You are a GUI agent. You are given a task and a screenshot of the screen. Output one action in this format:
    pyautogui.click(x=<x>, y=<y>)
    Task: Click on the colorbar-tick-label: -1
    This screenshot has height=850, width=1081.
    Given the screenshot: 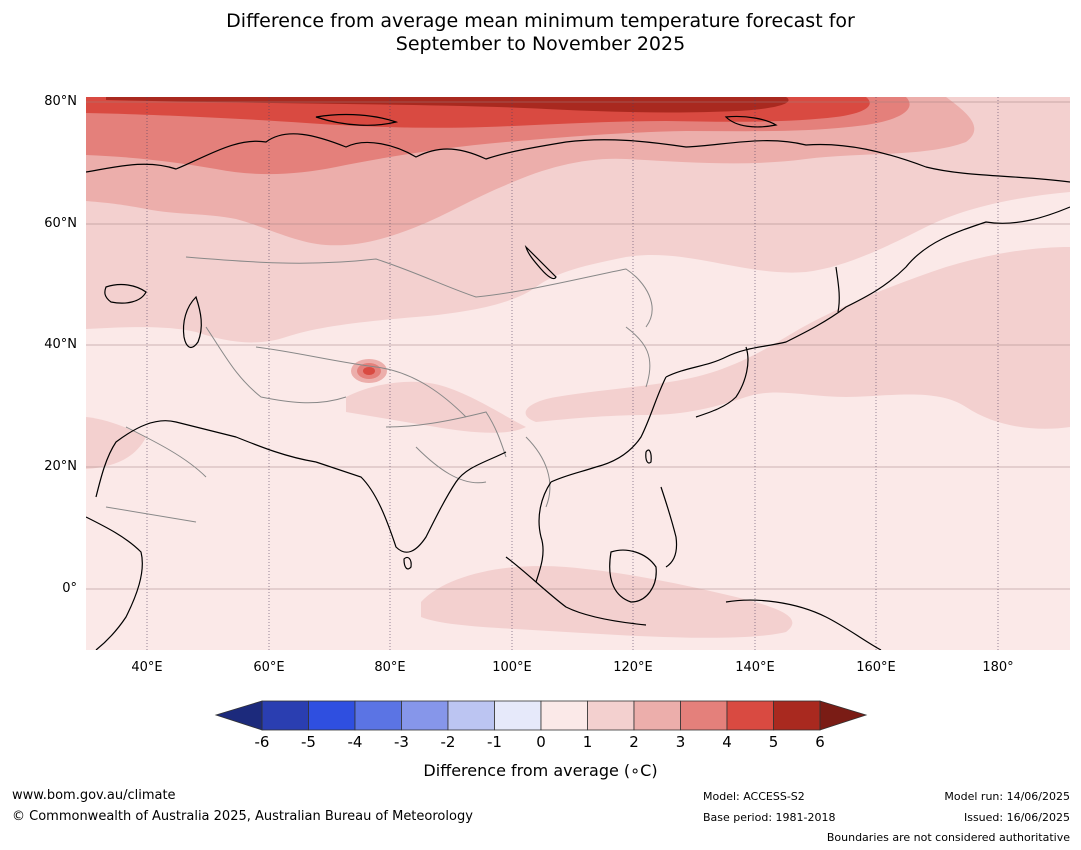 What is the action you would take?
    pyautogui.click(x=494, y=742)
    